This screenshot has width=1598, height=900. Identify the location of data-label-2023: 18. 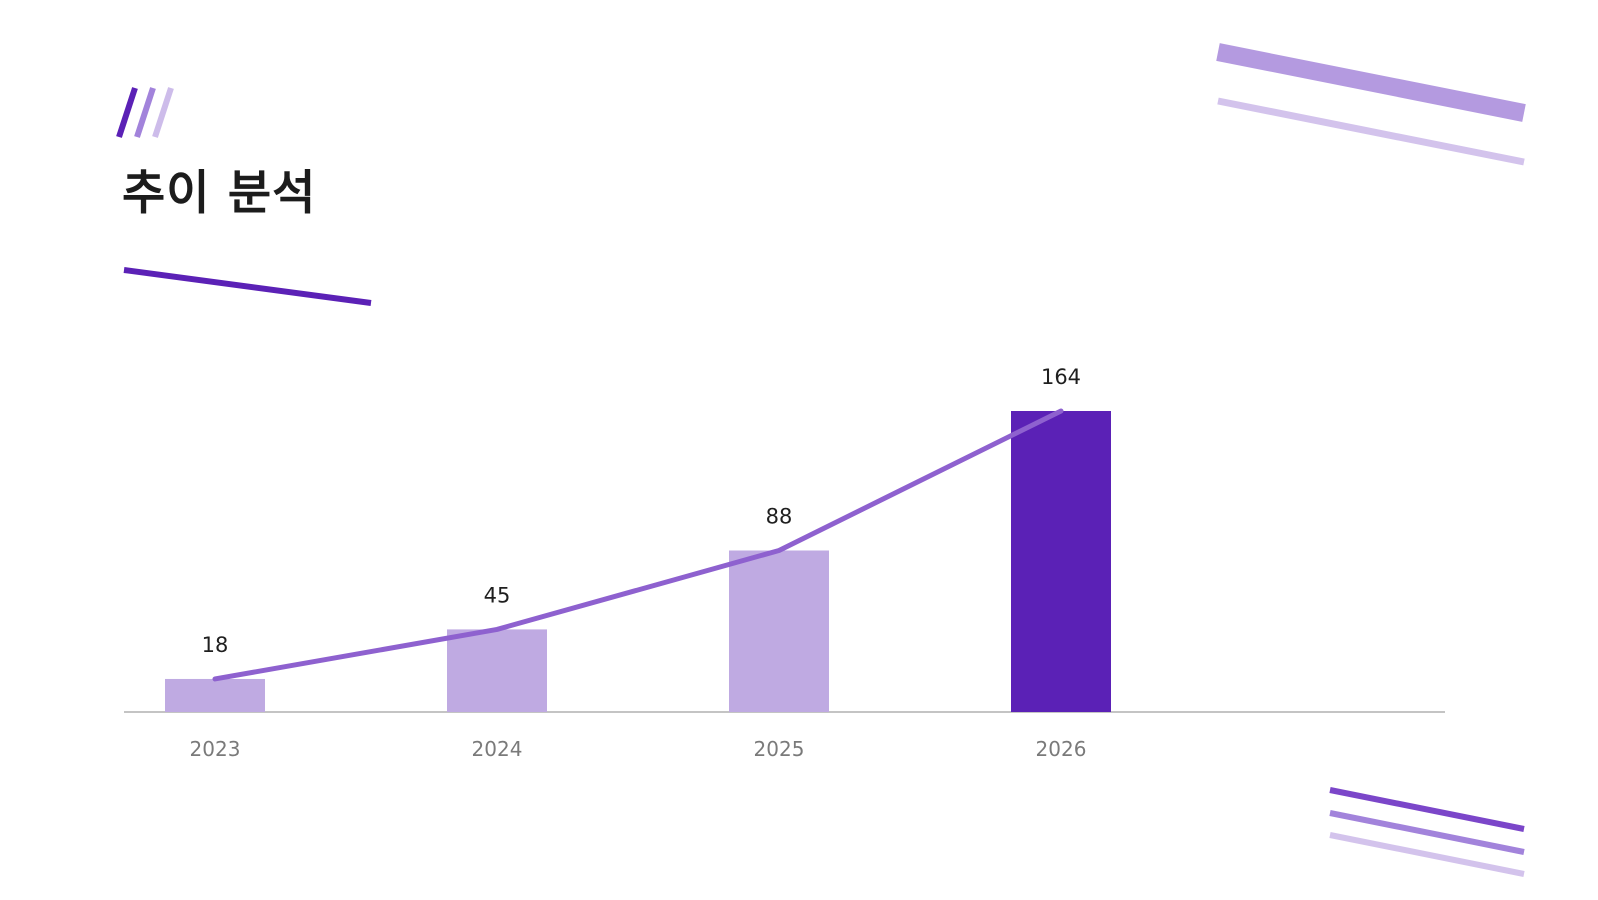
(215, 645).